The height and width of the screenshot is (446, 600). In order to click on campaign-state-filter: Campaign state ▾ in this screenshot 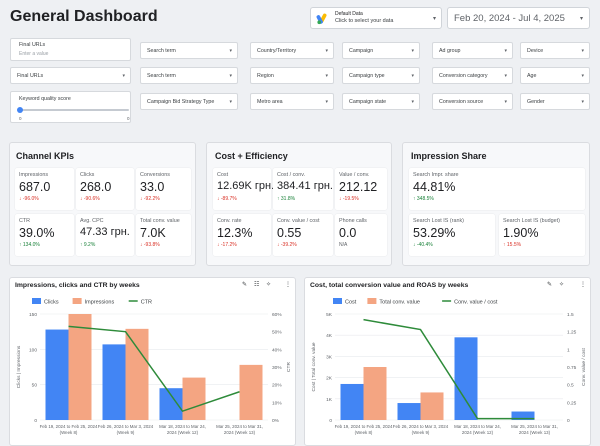, I will do `click(381, 101)`.